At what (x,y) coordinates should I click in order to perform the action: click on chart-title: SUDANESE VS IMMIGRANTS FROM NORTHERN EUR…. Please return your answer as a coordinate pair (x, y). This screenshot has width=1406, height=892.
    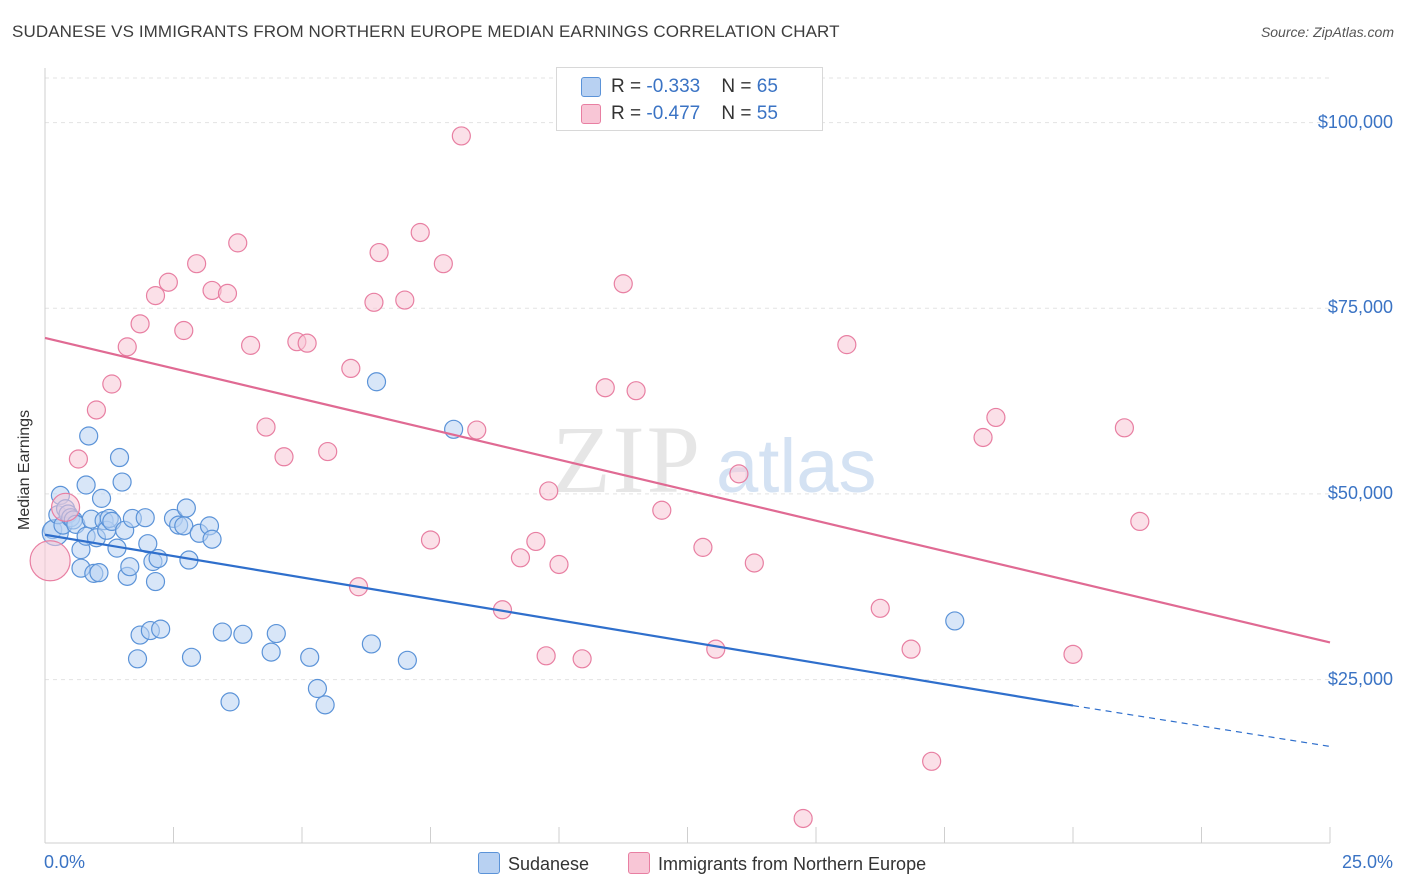
    Looking at the image, I should click on (426, 31).